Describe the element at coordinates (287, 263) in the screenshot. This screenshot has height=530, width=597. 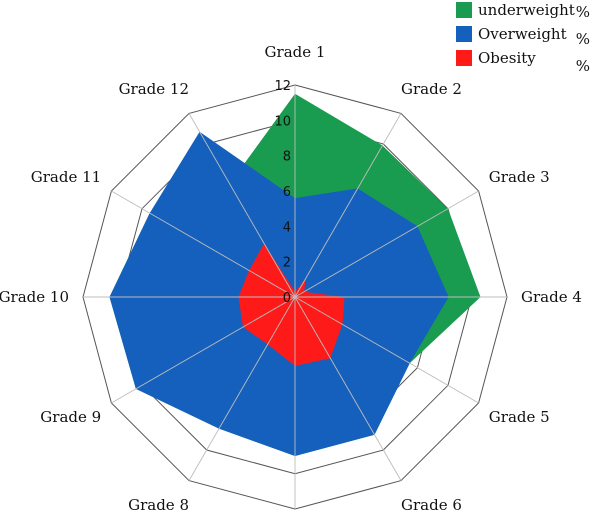
I see `tick-label-2: 2` at that location.